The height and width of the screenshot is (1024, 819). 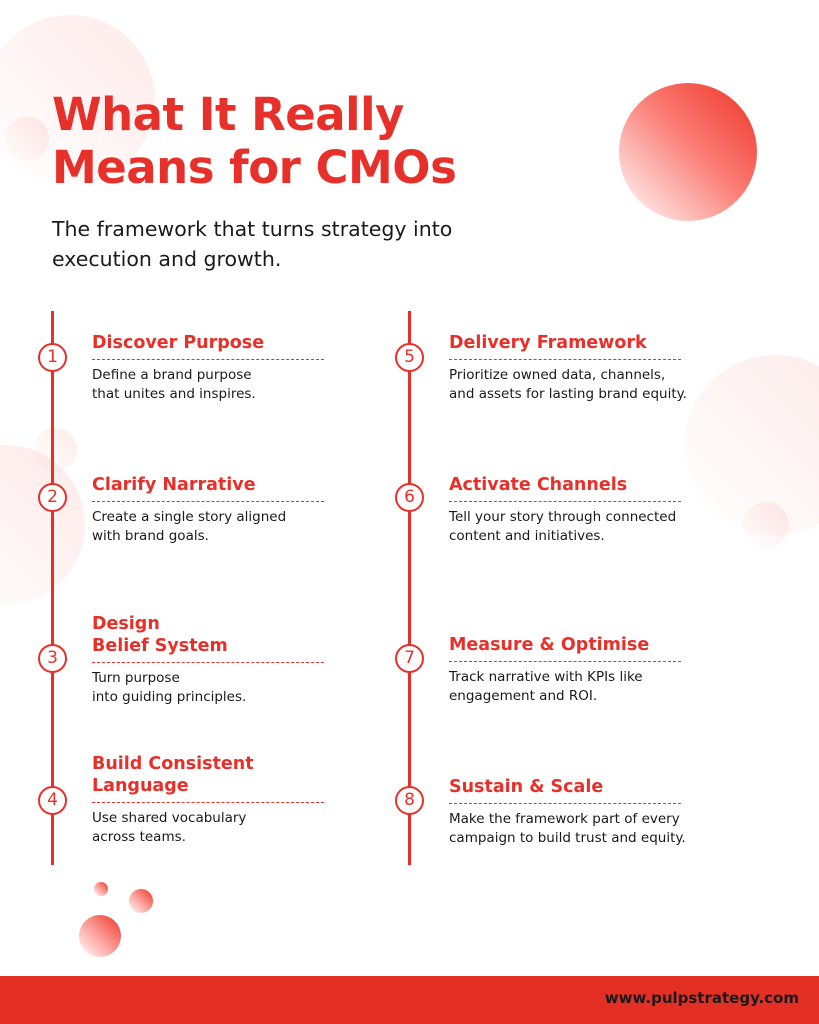 What do you see at coordinates (160, 635) in the screenshot?
I see `step-title: Design Belief System` at bounding box center [160, 635].